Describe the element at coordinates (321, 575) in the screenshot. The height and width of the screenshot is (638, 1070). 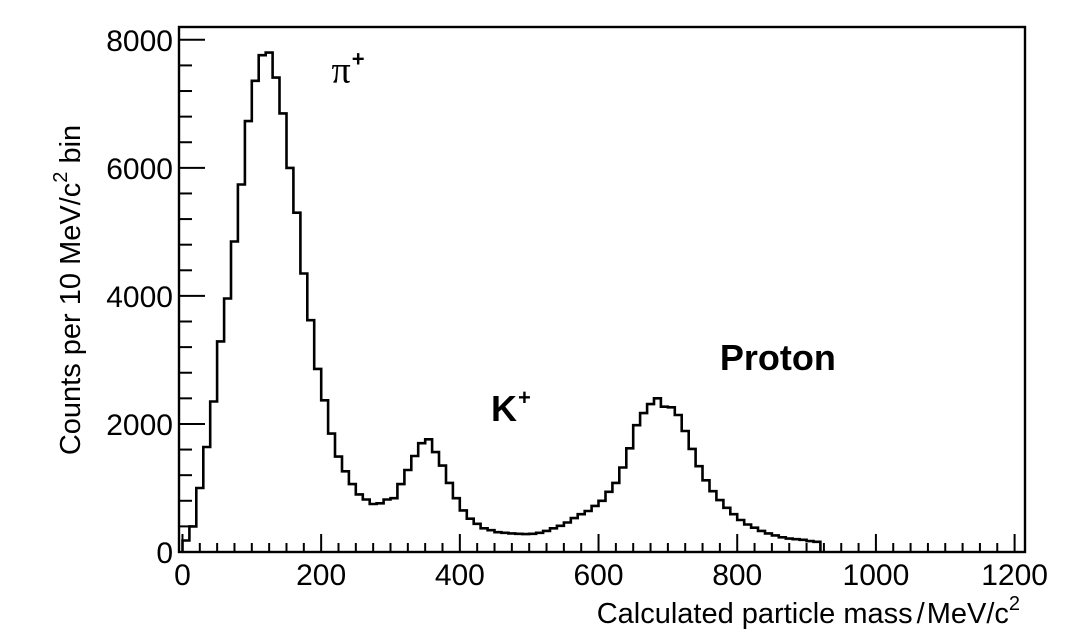
I see `x-tick-label: 200` at that location.